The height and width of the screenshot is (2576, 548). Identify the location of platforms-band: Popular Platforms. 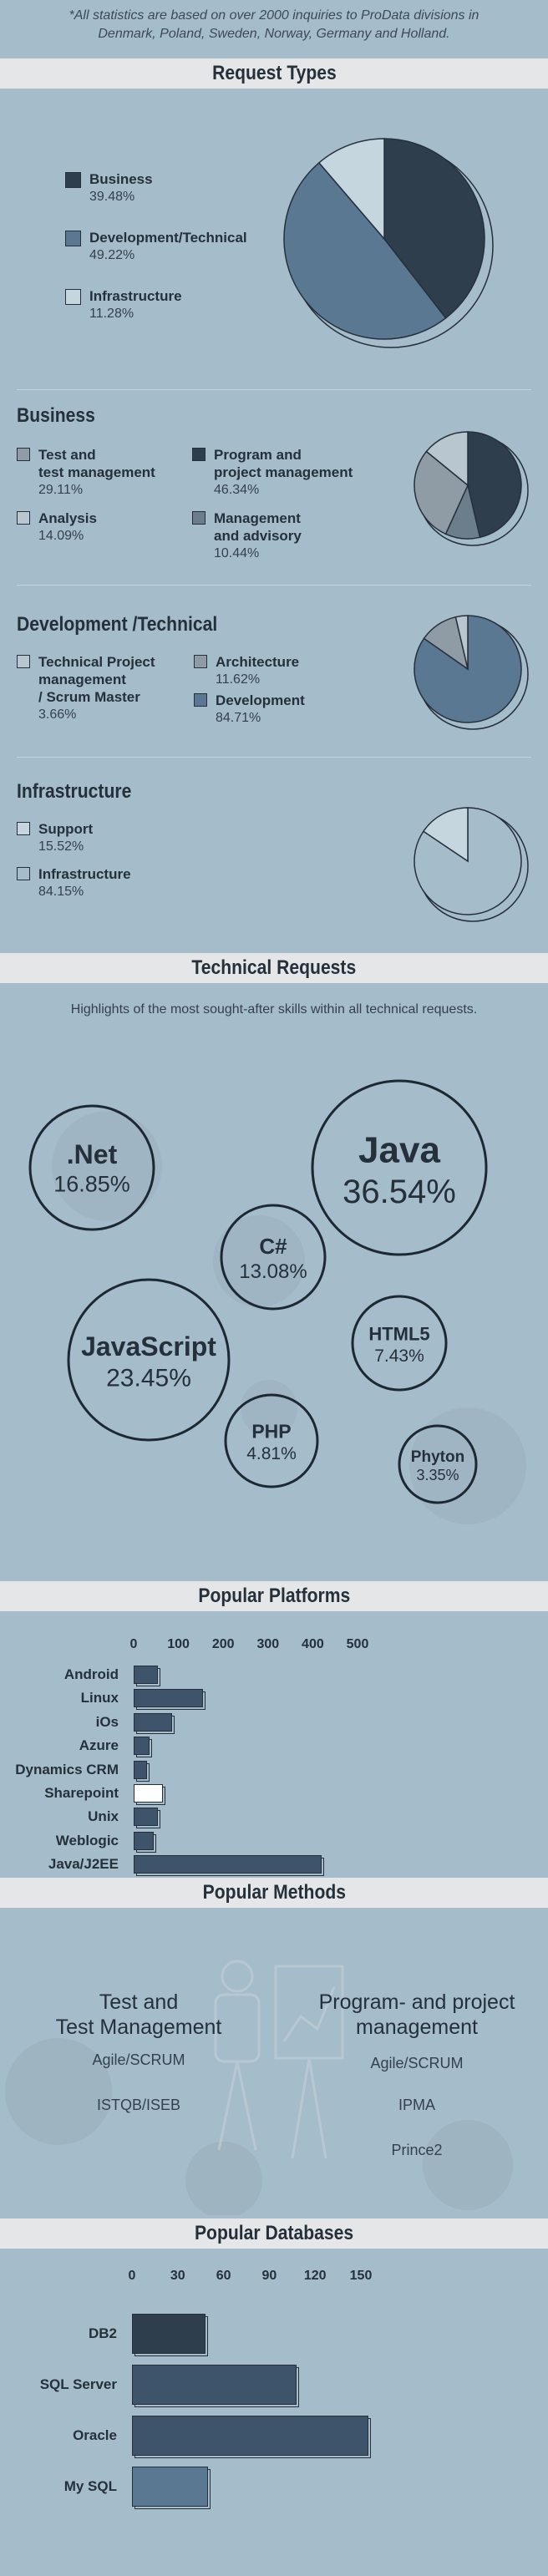
(274, 1596).